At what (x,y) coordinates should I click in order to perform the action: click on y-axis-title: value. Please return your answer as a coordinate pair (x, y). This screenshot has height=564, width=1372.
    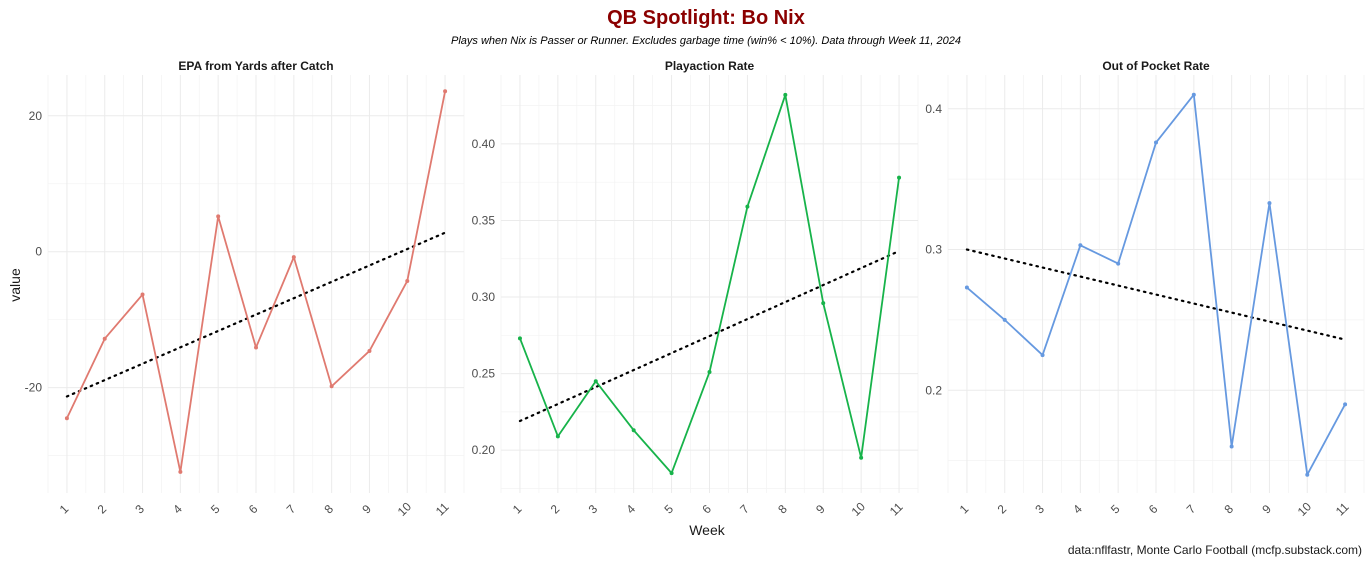
    Looking at the image, I should click on (15, 285).